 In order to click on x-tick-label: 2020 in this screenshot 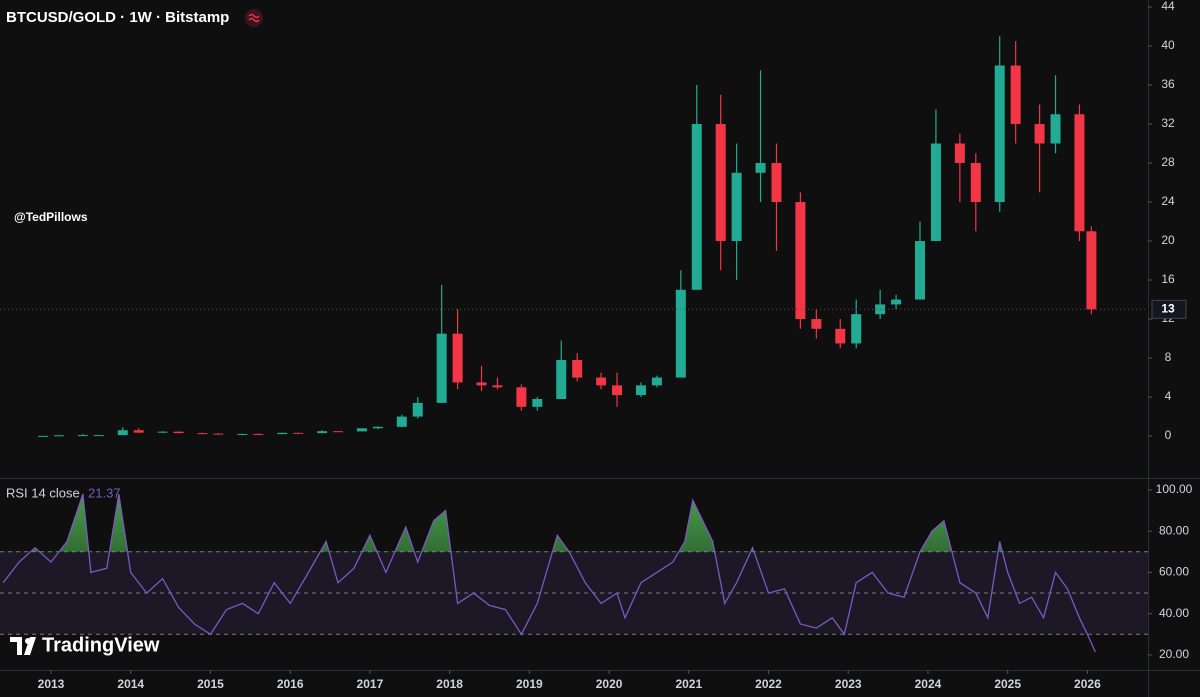, I will do `click(609, 684)`.